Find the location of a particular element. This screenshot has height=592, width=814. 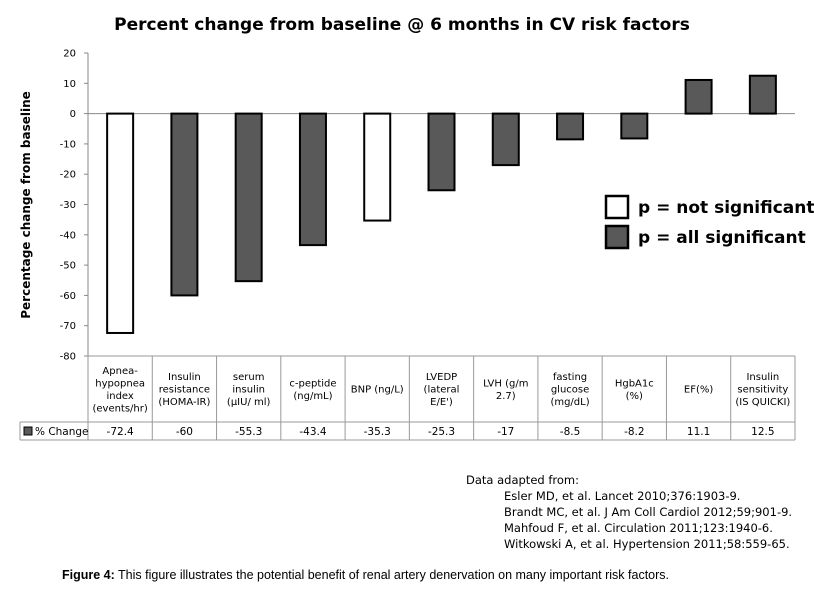

value-label: -8.5 is located at coordinates (570, 432).